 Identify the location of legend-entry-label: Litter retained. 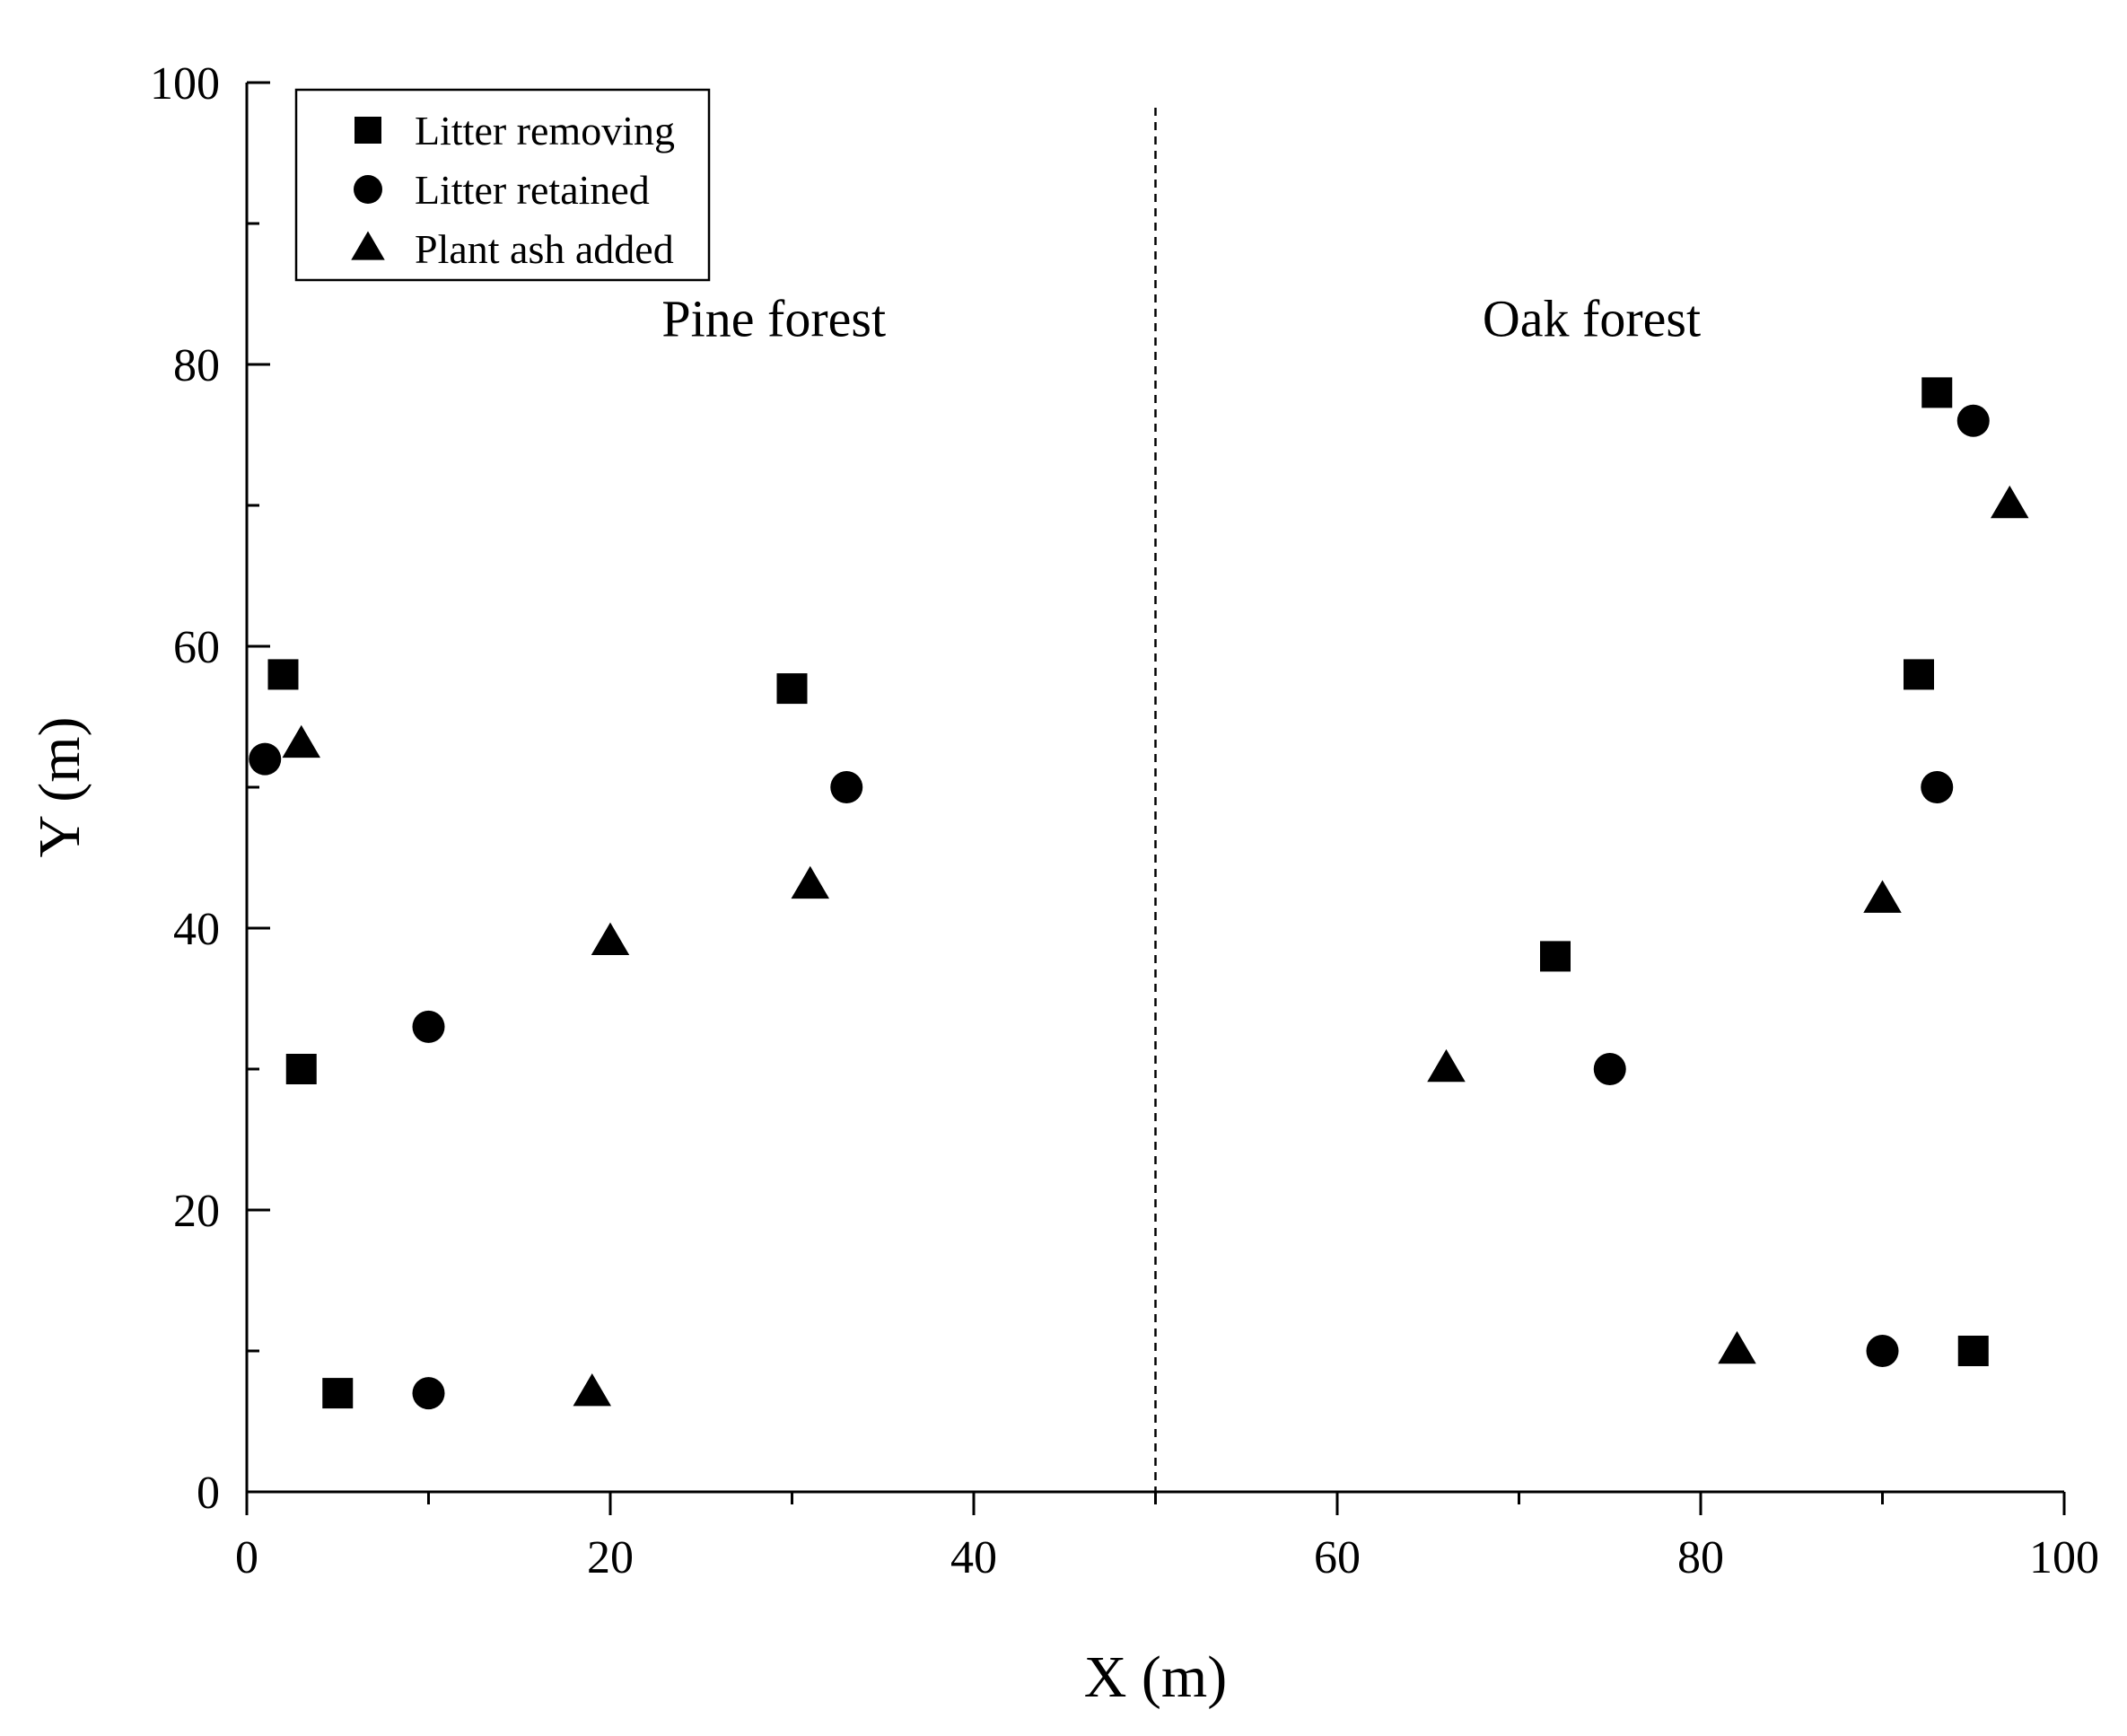
(532, 190).